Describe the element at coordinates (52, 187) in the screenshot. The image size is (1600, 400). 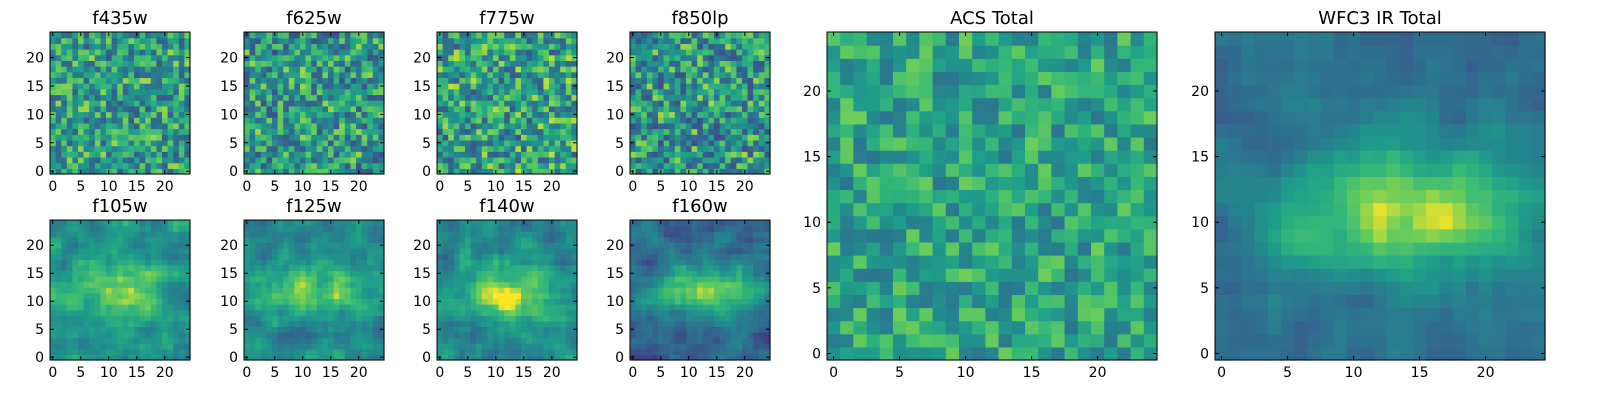
I see `x-tick-label: 0` at that location.